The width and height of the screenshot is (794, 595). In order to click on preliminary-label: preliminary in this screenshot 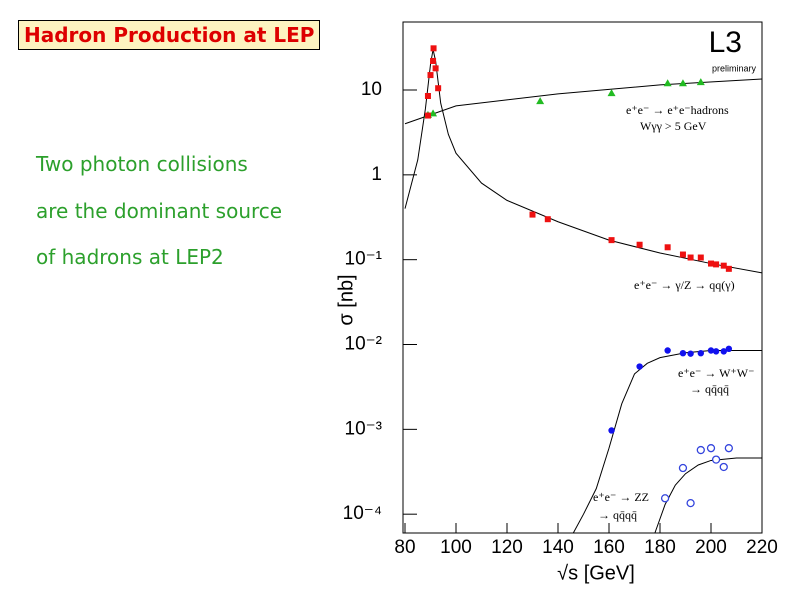, I will do `click(734, 68)`.